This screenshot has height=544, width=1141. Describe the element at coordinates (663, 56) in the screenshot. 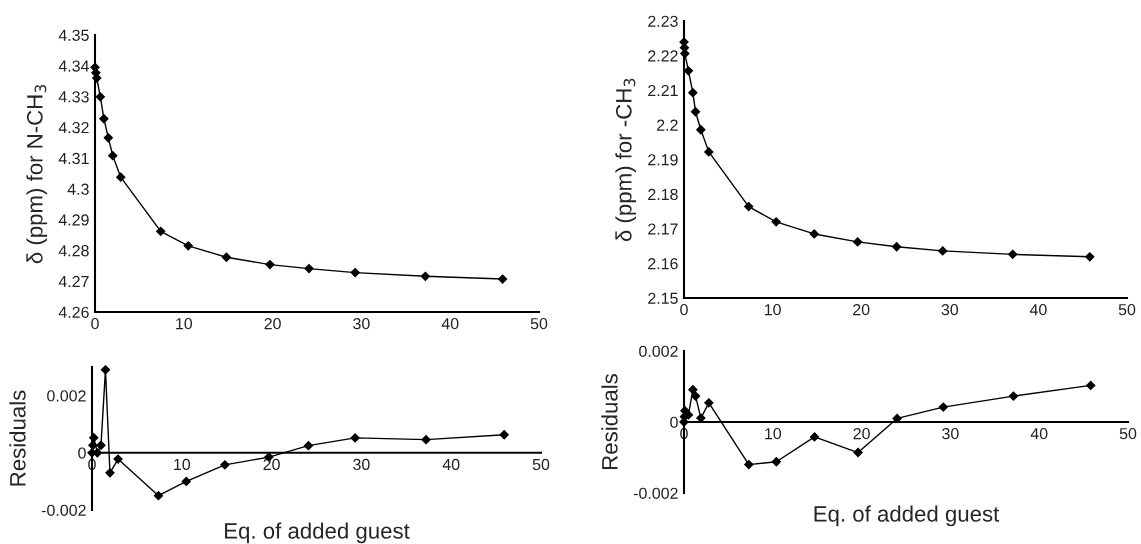

I see `y-tick-label: 2.22` at that location.